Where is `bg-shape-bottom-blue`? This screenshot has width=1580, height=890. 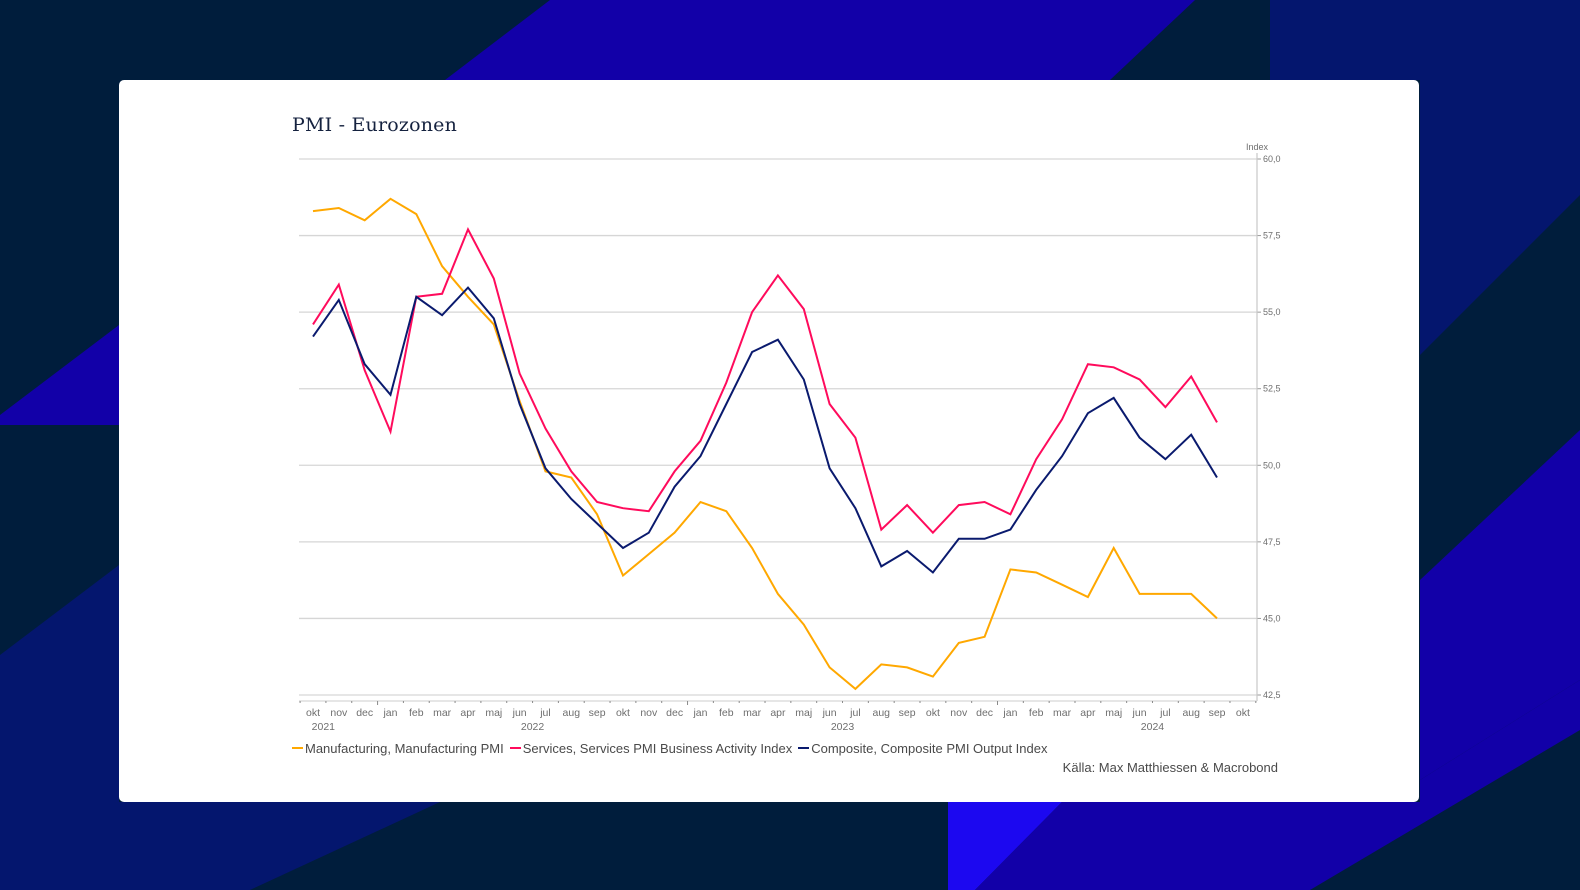
bg-shape-bottom-blue is located at coordinates (1277, 785).